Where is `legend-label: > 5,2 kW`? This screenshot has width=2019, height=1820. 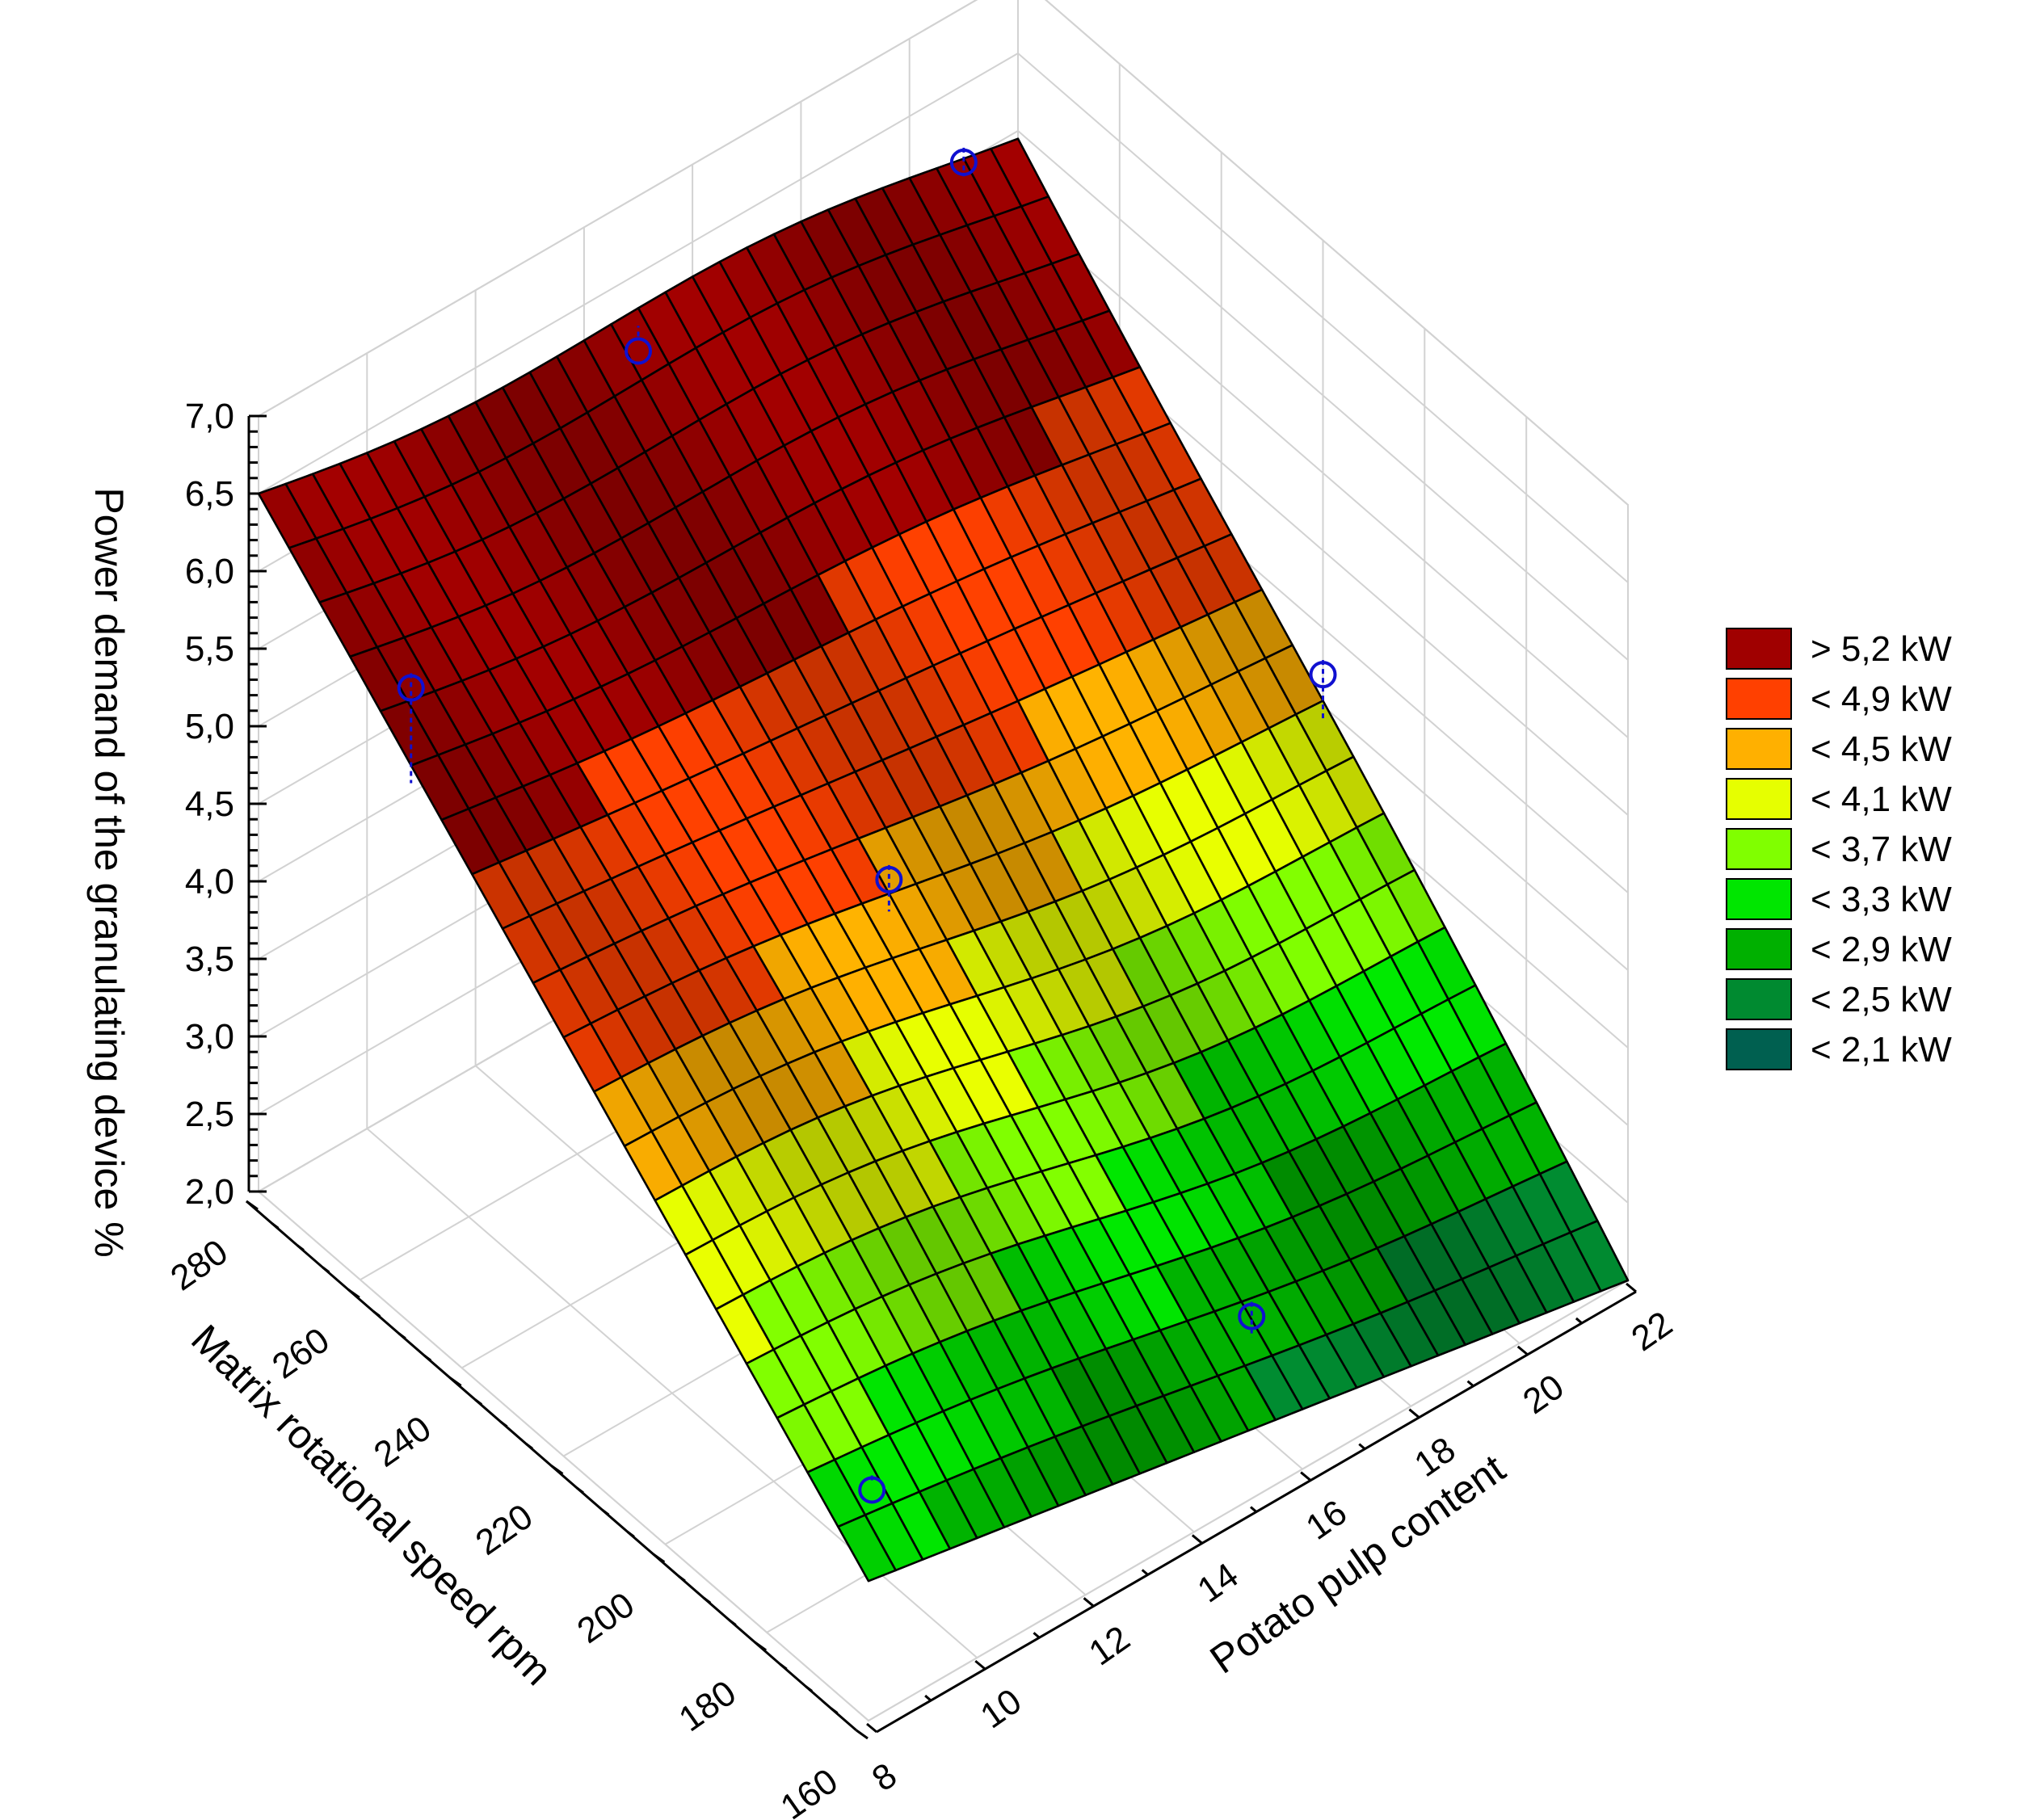 legend-label: > 5,2 kW is located at coordinates (1882, 649).